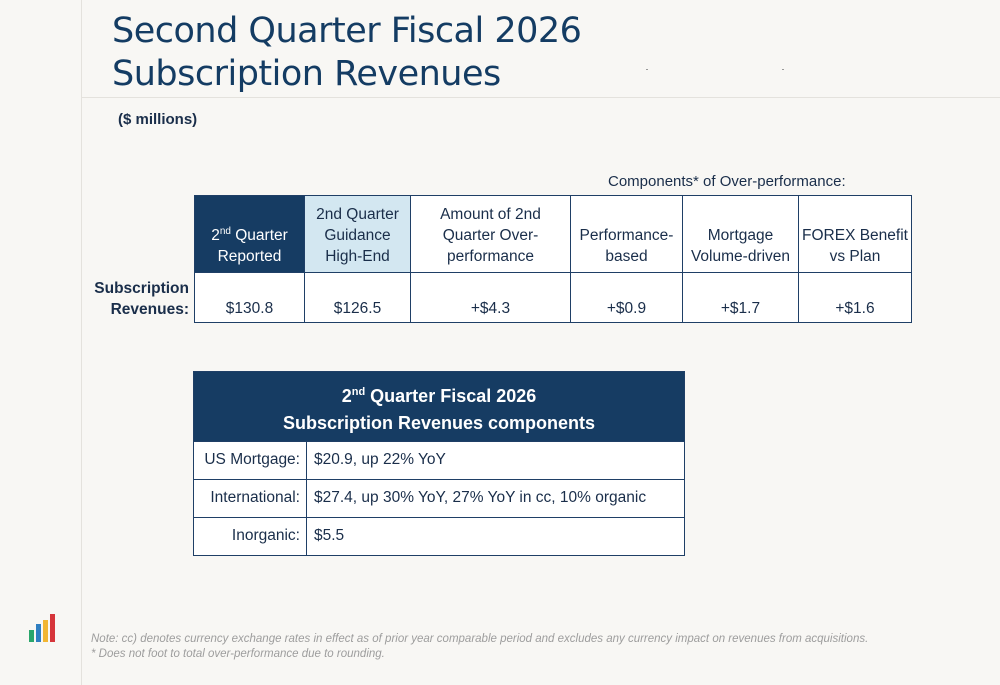 The image size is (1000, 685). Describe the element at coordinates (855, 234) in the screenshot. I see `header-forex: FOREX Benefit vs Plan` at that location.